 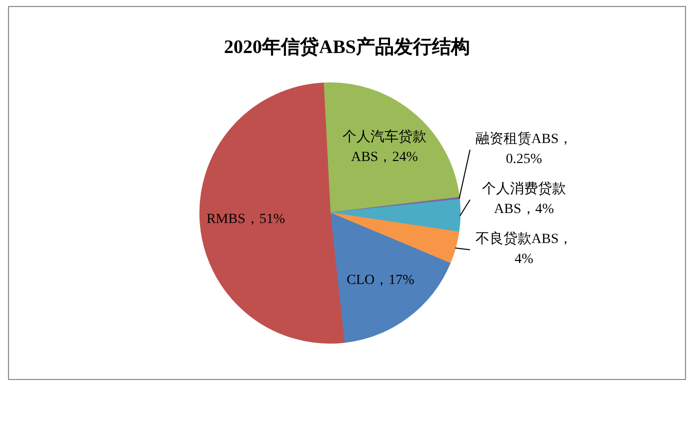 I want to click on slice-label: 个人消费贷款ABS，4%, so click(x=524, y=199).